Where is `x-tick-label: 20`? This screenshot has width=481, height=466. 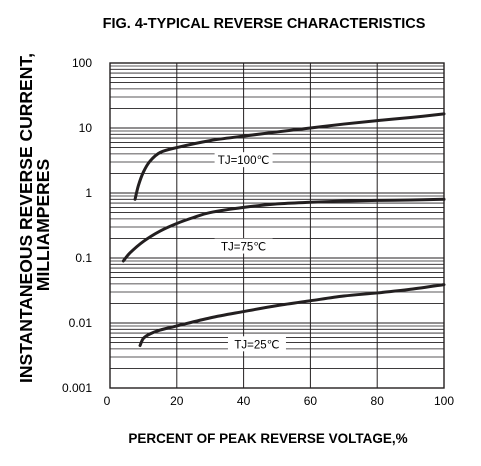
x-tick-label: 20 is located at coordinates (177, 401).